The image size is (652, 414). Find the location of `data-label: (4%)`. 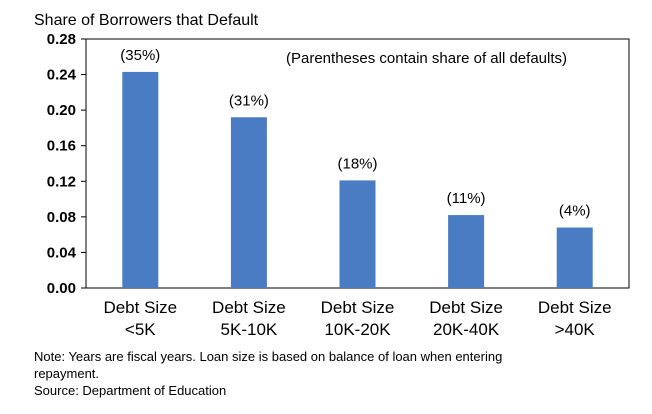

data-label: (4%) is located at coordinates (575, 211).